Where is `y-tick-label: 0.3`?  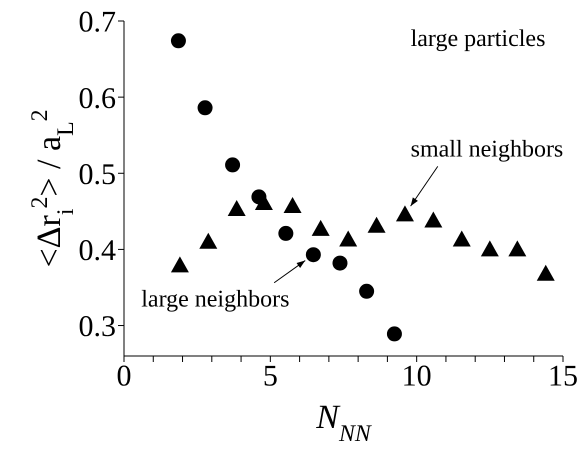 y-tick-label: 0.3 is located at coordinates (97, 327).